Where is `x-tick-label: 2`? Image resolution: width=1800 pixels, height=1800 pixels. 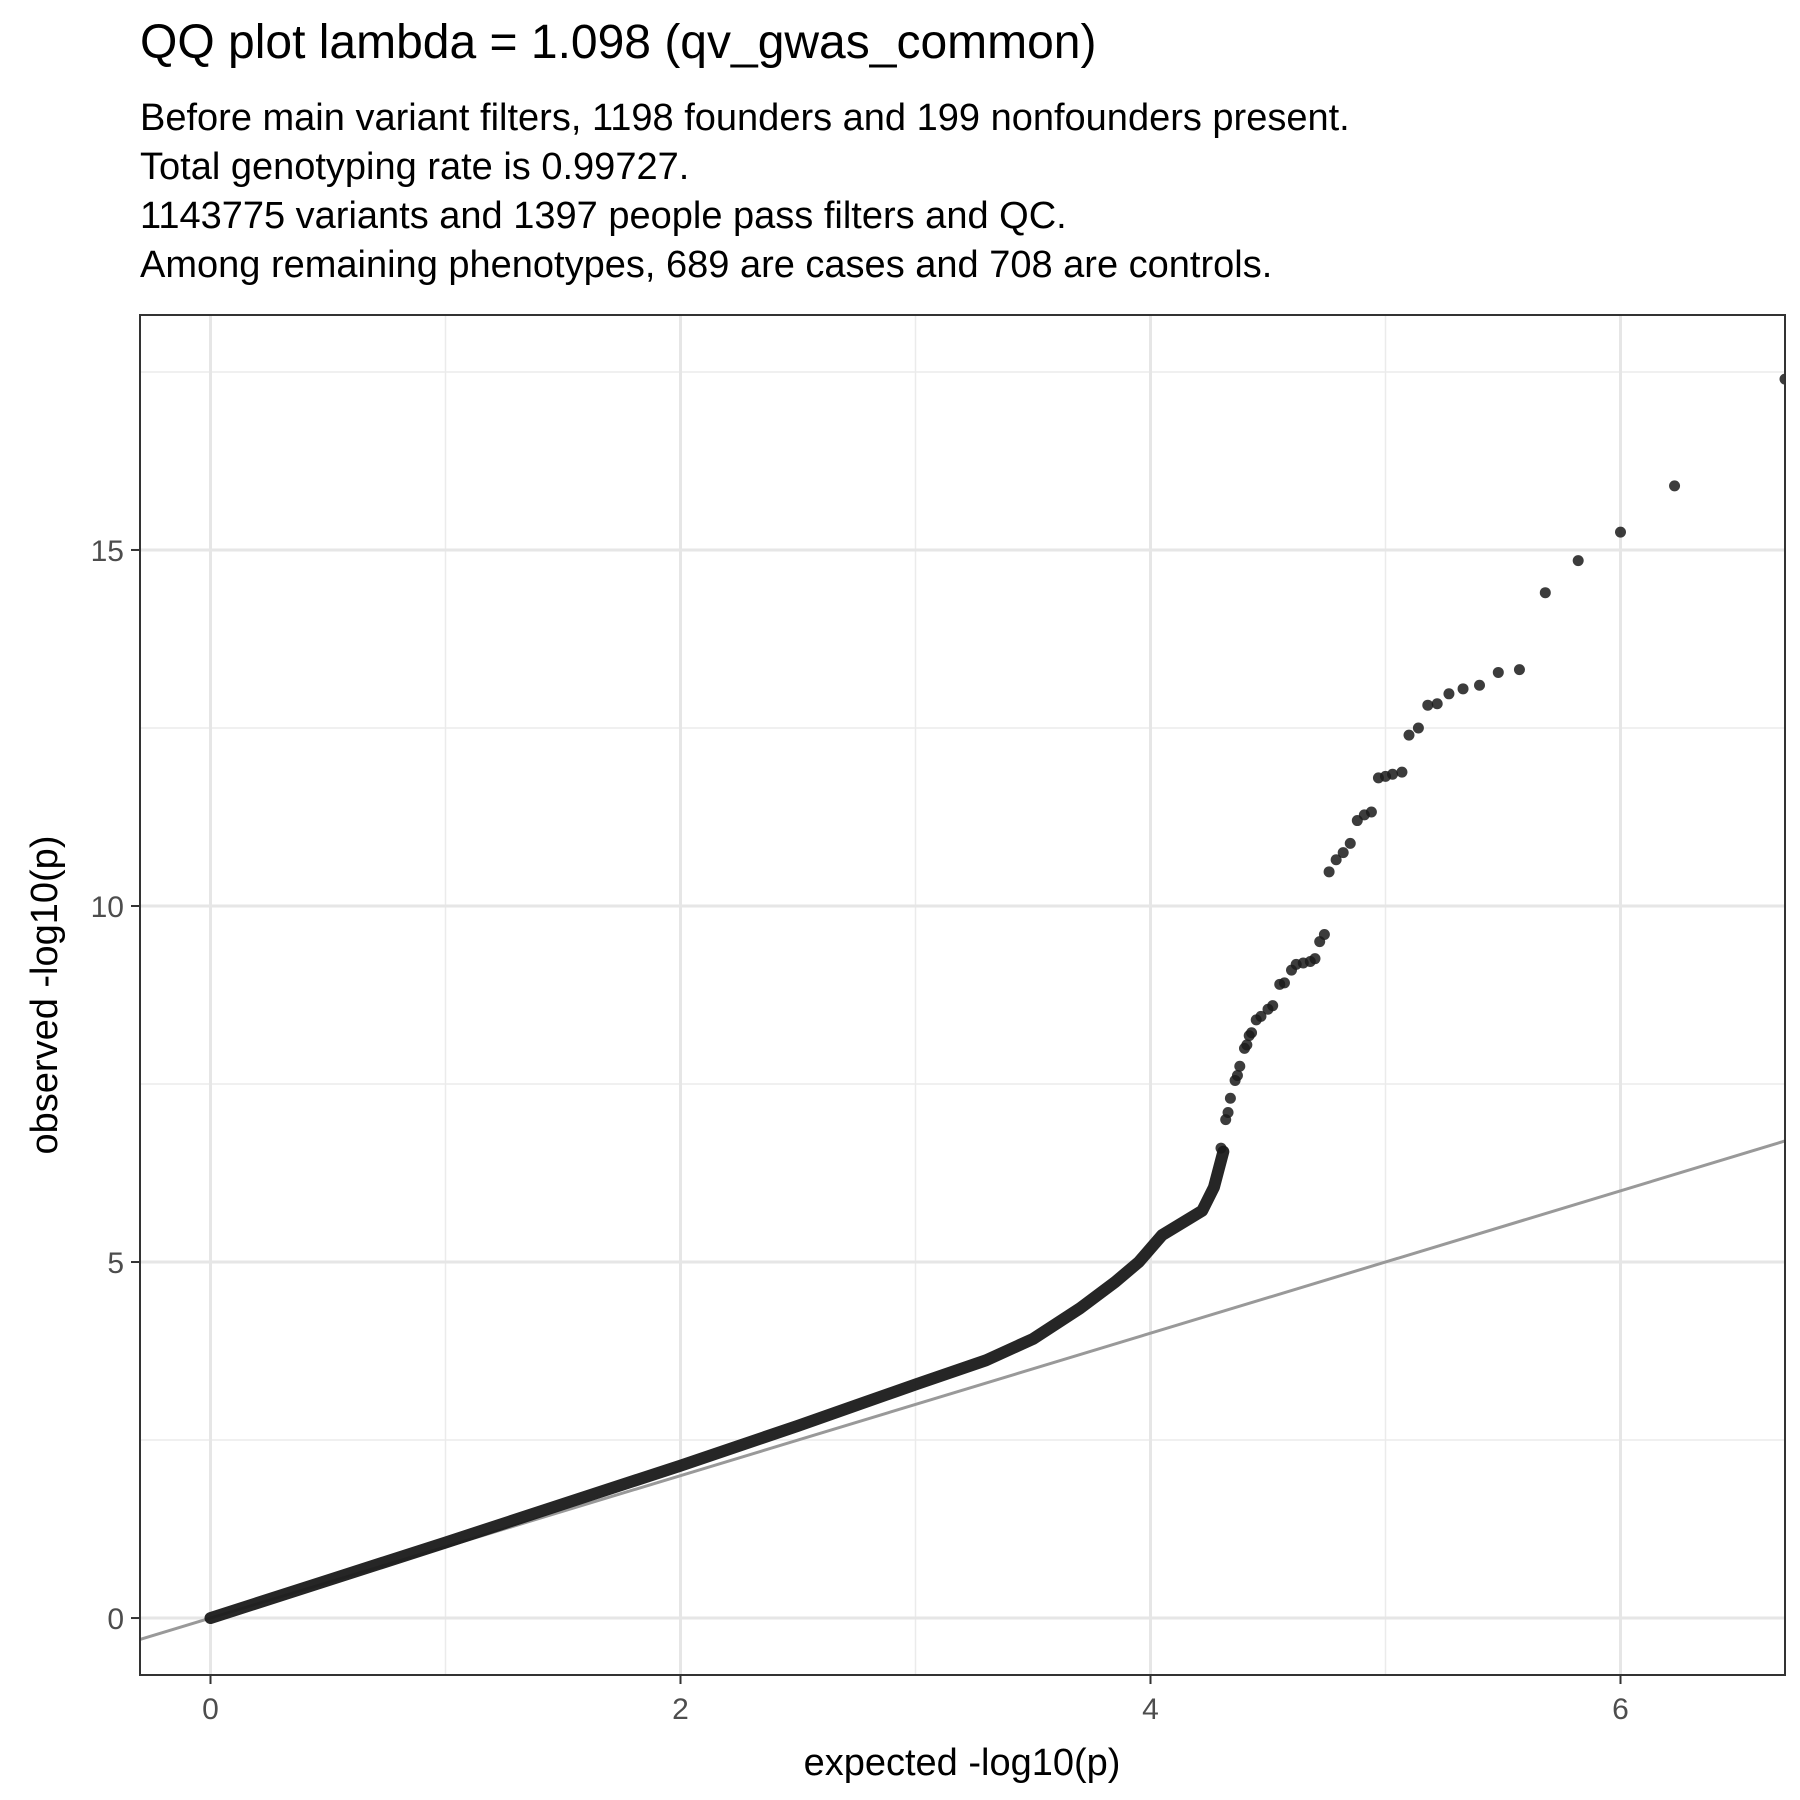
x-tick-label: 2 is located at coordinates (680, 1709).